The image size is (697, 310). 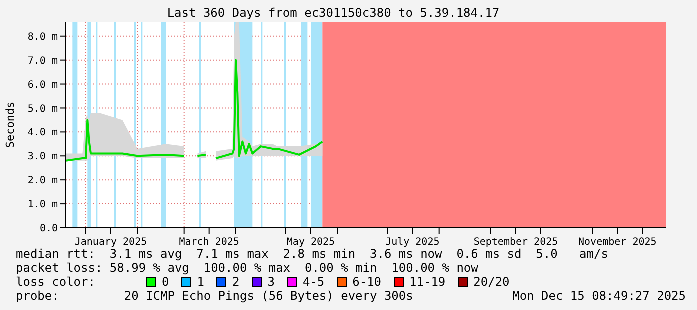 What do you see at coordinates (43, 181) in the screenshot?
I see `y-tick-label: 2.0 m` at bounding box center [43, 181].